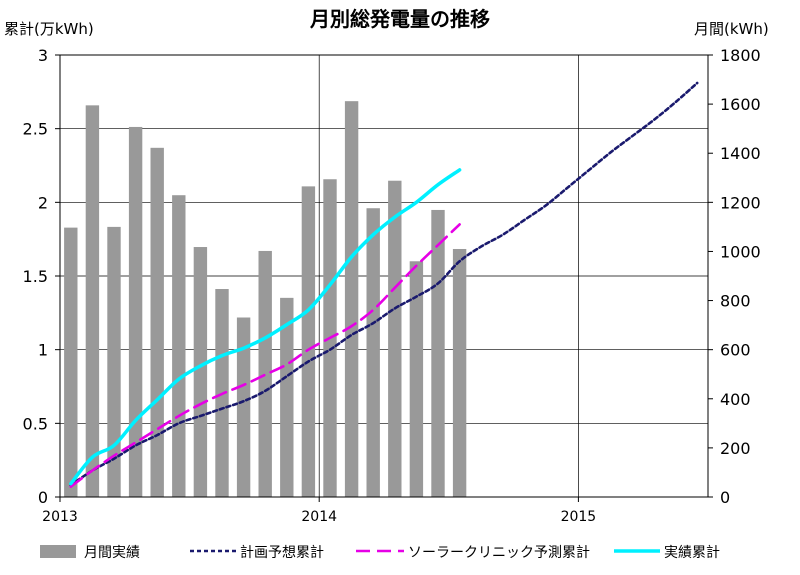  What do you see at coordinates (735, 399) in the screenshot?
I see `right-tick-label: 400` at bounding box center [735, 399].